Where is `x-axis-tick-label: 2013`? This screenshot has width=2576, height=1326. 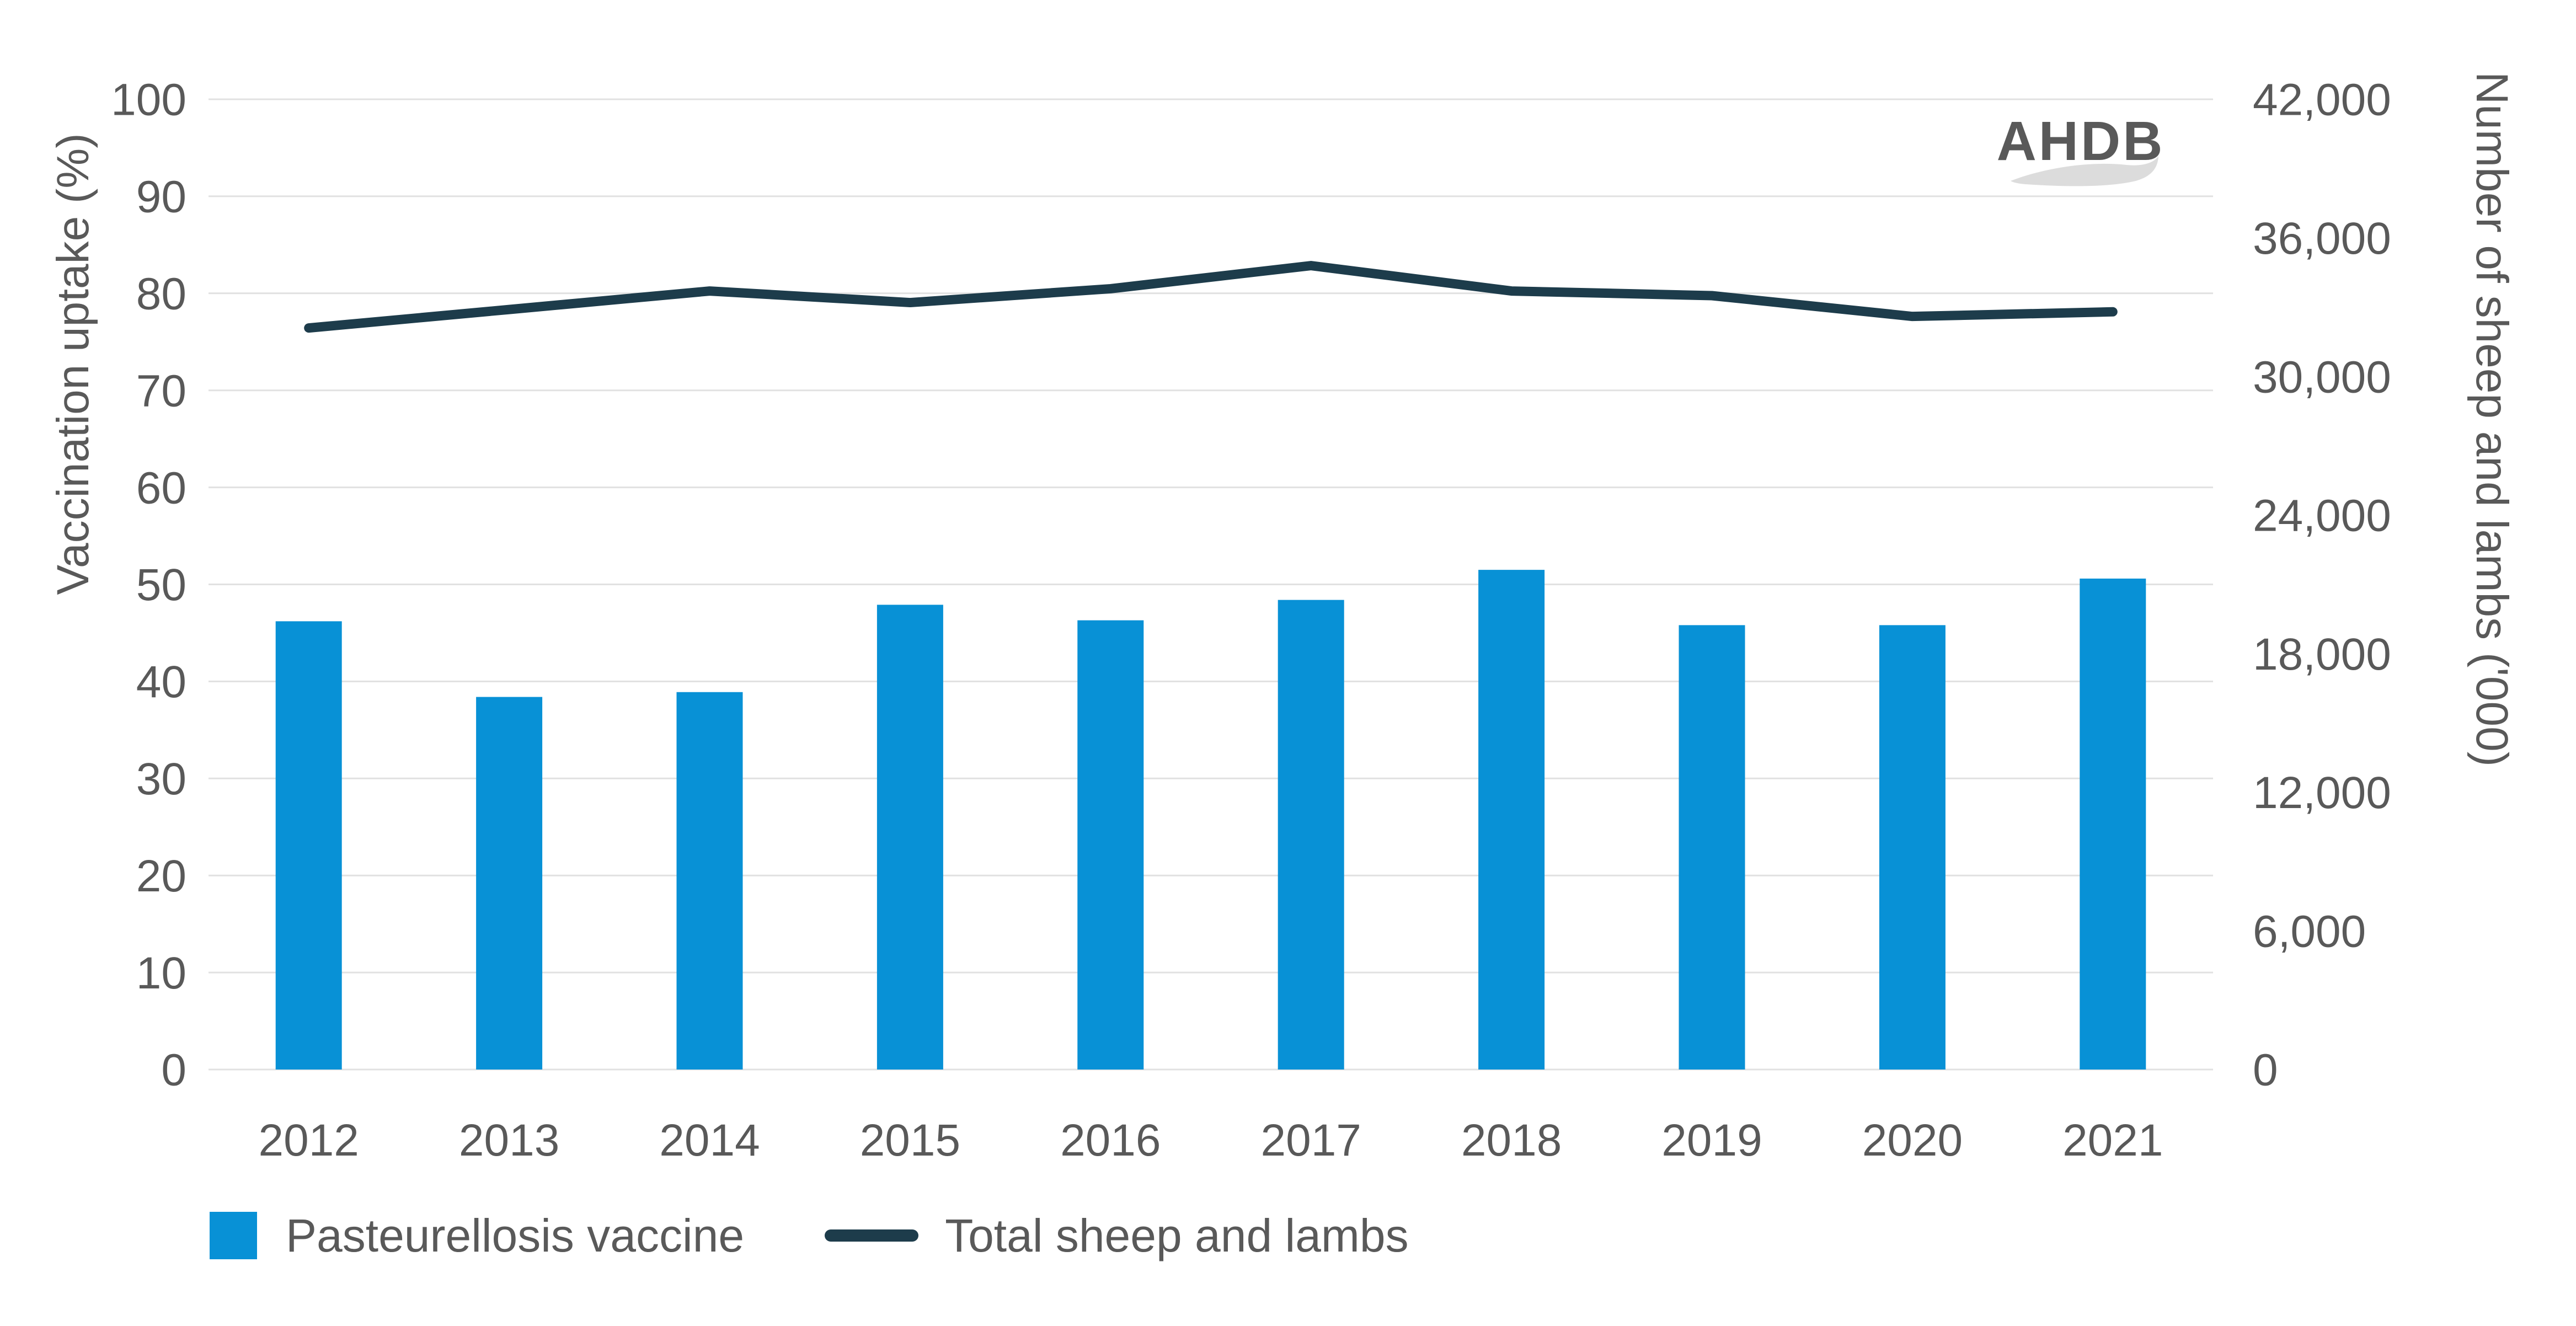
x-axis-tick-label: 2013 is located at coordinates (509, 1140).